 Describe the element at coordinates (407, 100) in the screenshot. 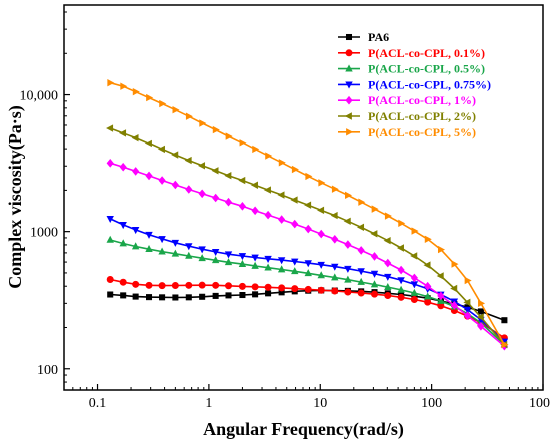

I see `legend-entry: P(ACL-co-CPL, 1%)` at that location.